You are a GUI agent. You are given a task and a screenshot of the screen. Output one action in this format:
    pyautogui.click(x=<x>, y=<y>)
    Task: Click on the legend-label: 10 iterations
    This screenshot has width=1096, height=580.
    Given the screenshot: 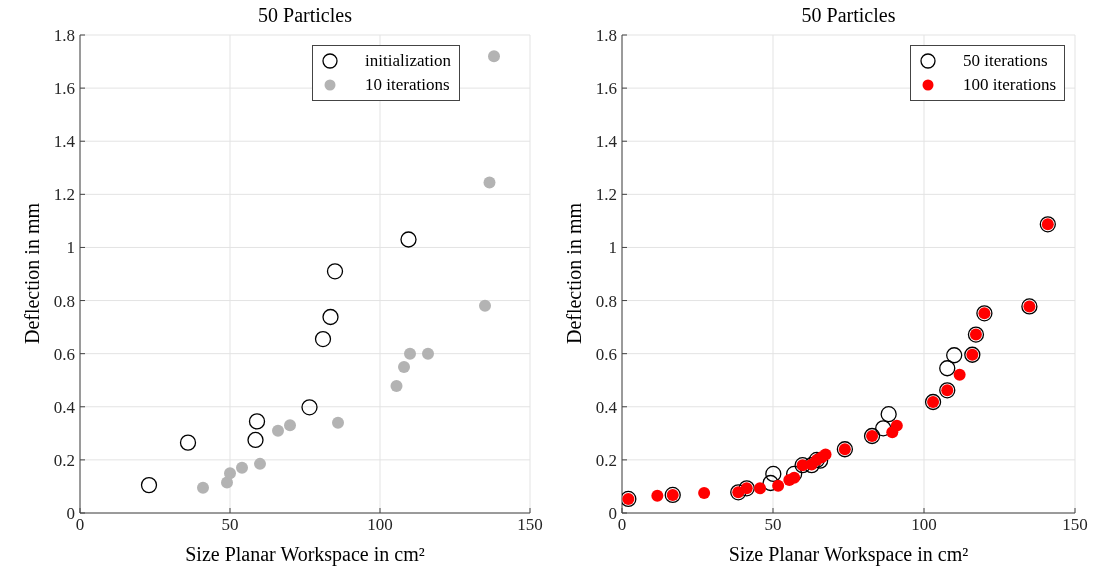 What is the action you would take?
    pyautogui.click(x=407, y=85)
    